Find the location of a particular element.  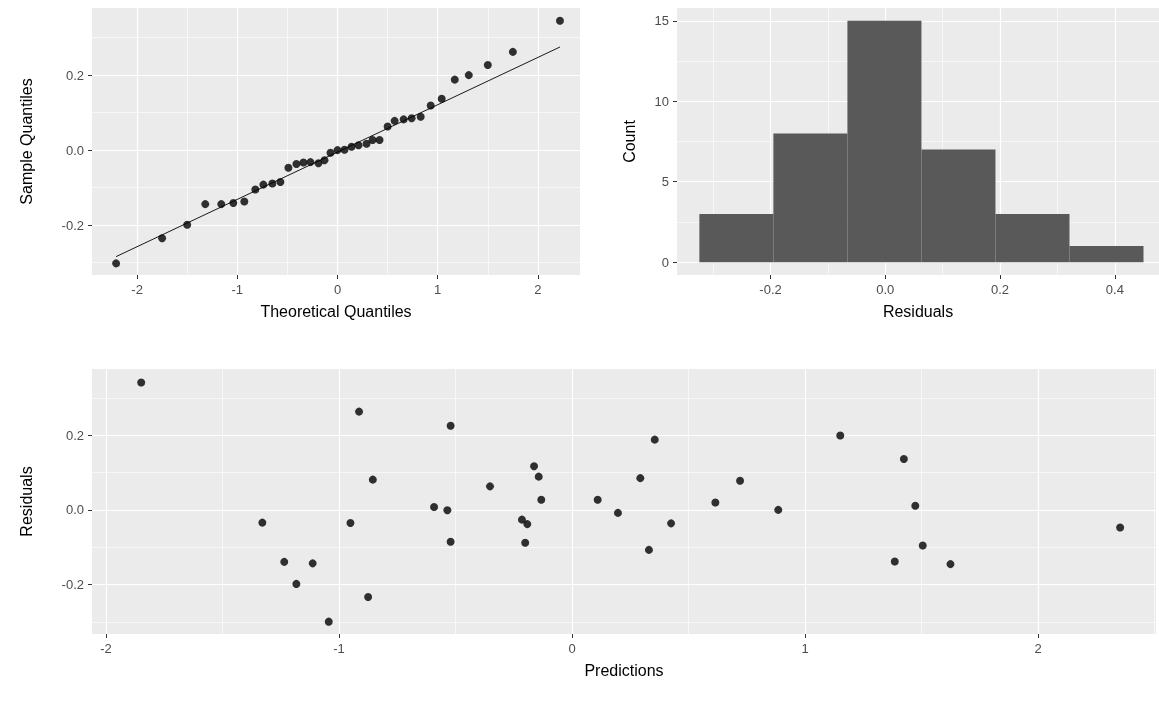

y-tick-label: 5 is located at coordinates (665, 182).